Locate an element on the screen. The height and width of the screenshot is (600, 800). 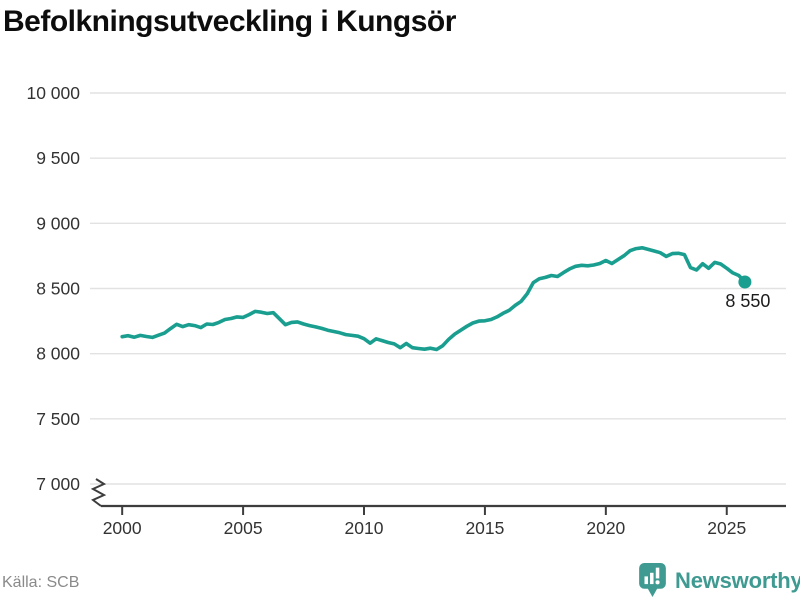
x-tick-label: 2020 is located at coordinates (605, 528).